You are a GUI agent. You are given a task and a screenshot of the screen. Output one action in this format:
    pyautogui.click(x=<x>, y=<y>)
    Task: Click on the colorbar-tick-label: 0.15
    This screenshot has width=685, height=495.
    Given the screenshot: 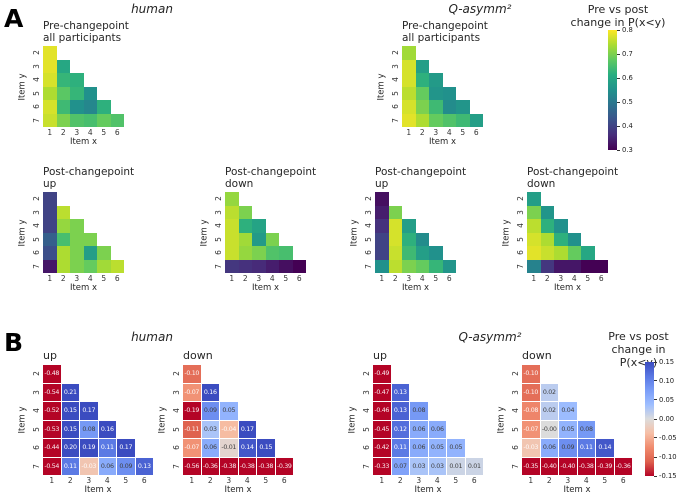 What is the action you would take?
    pyautogui.click(x=664, y=362)
    